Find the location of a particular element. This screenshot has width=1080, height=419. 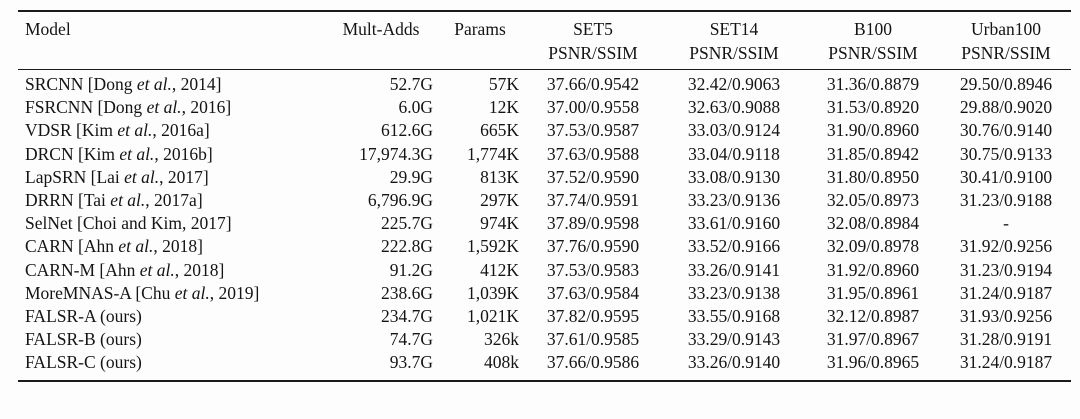

column-header-set14: SET14 PSNR/SSIM is located at coordinates (734, 40).